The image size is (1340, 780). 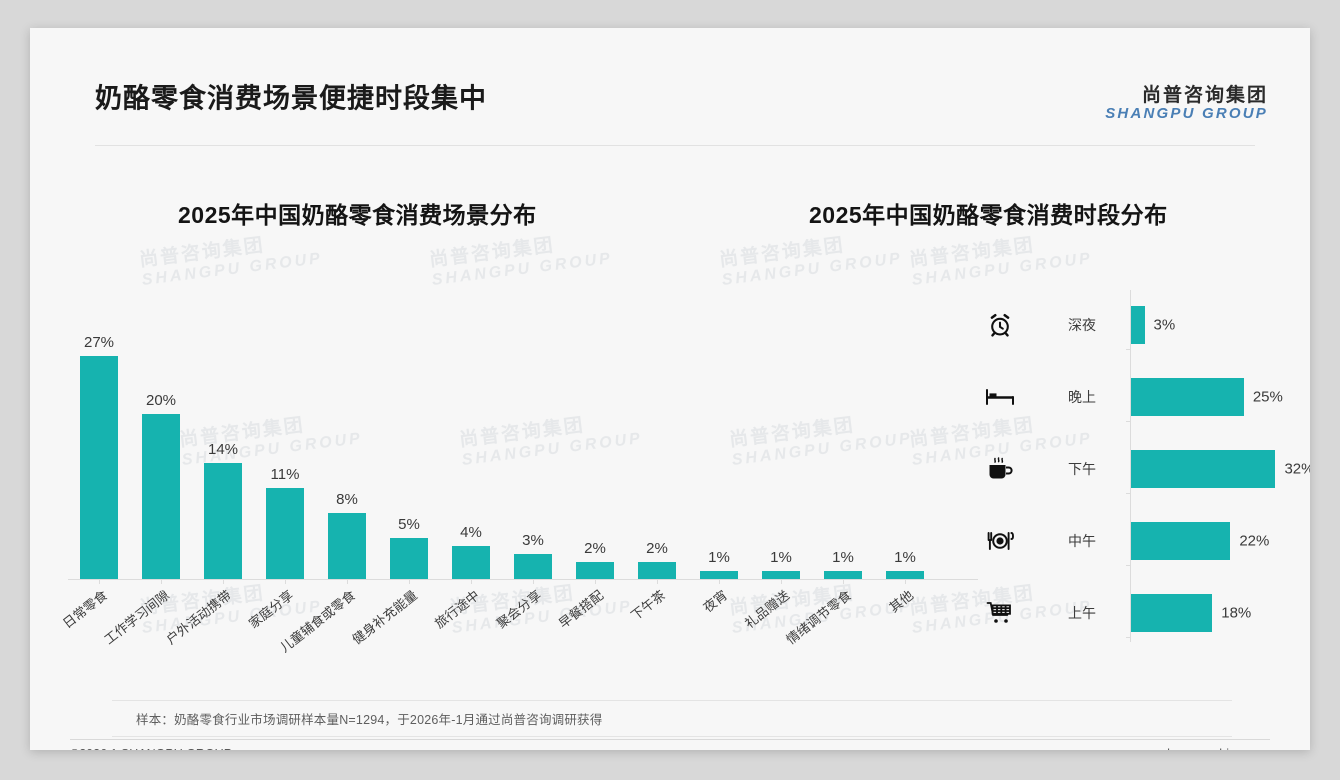 What do you see at coordinates (409, 524) in the screenshot?
I see `column-value-label: 5%` at bounding box center [409, 524].